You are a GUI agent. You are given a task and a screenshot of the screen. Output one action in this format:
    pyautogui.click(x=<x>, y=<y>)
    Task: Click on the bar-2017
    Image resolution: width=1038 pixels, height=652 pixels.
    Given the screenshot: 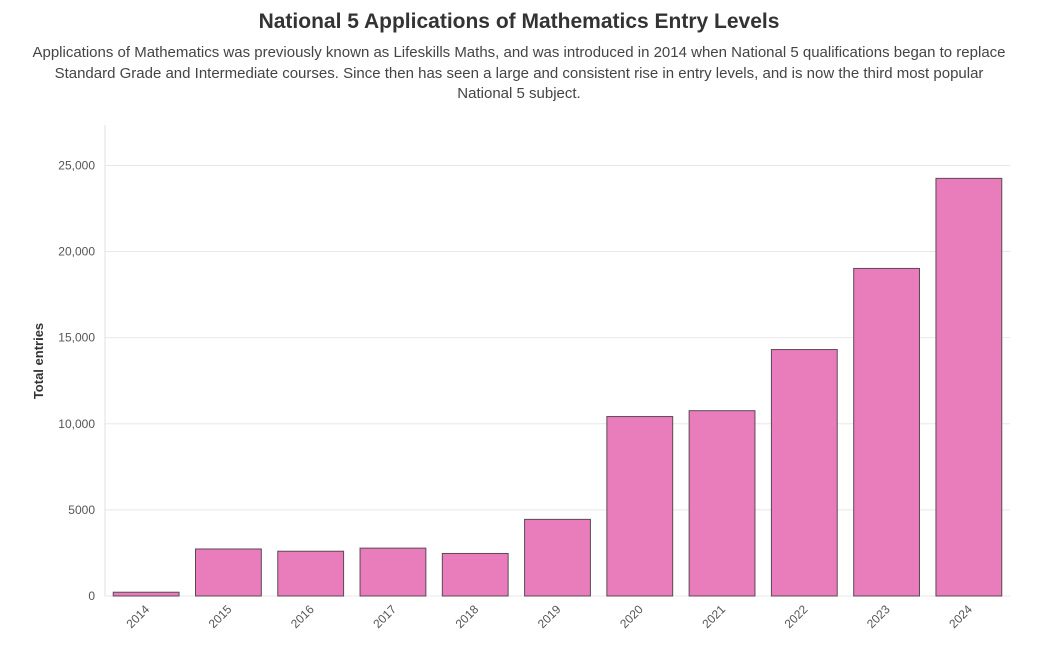 What is the action you would take?
    pyautogui.click(x=393, y=572)
    